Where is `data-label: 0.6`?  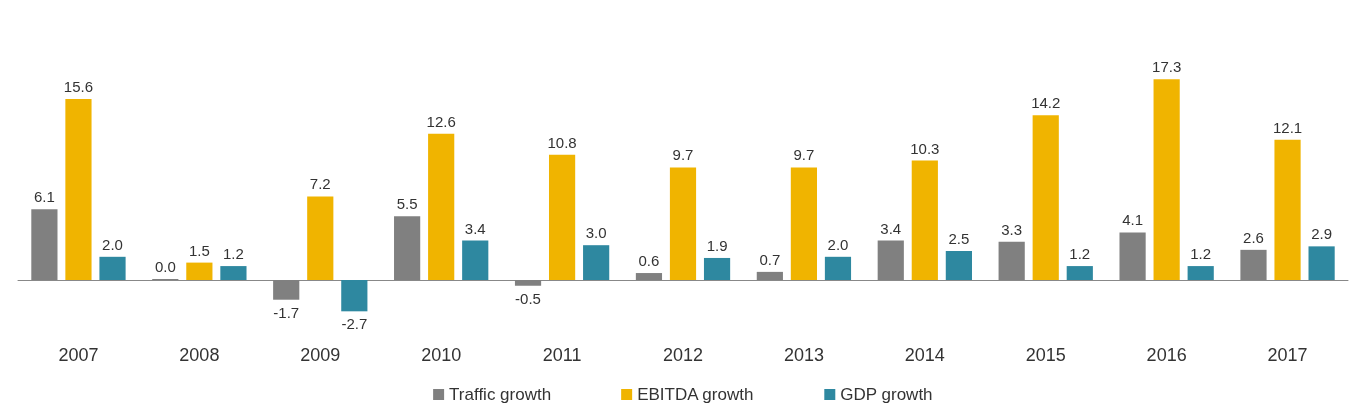 data-label: 0.6 is located at coordinates (649, 261).